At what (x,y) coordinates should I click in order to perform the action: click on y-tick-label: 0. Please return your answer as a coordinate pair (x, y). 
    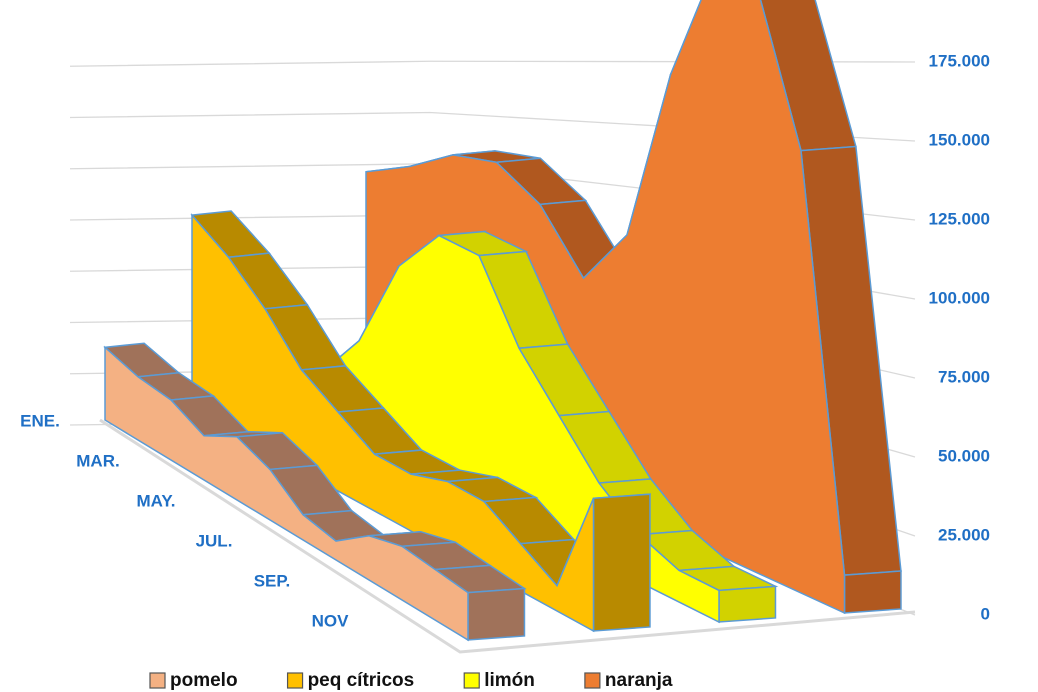
    Looking at the image, I should click on (985, 613).